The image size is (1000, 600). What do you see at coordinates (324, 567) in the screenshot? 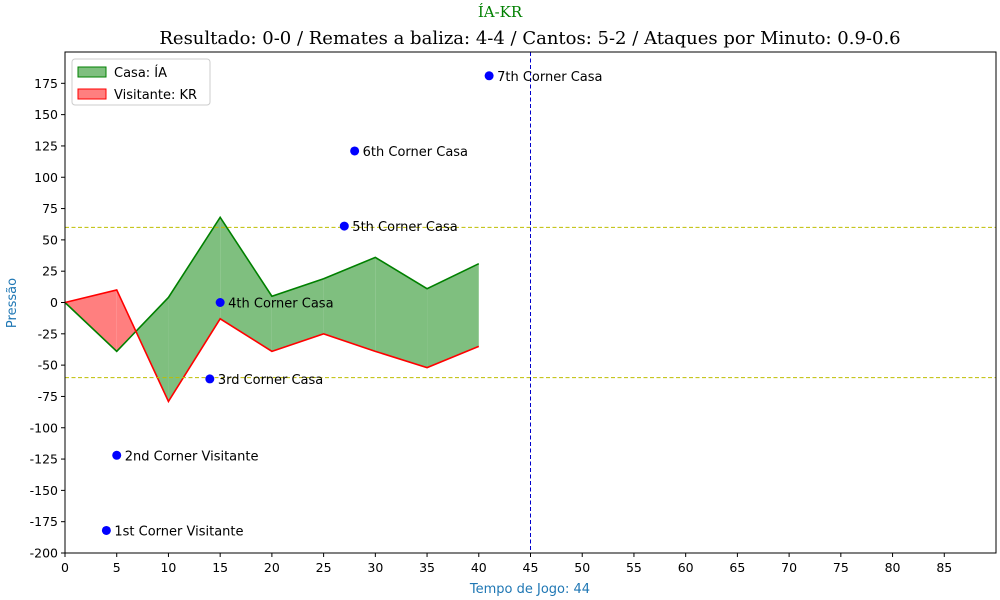
I see `x-tick-label-5: 25` at bounding box center [324, 567].